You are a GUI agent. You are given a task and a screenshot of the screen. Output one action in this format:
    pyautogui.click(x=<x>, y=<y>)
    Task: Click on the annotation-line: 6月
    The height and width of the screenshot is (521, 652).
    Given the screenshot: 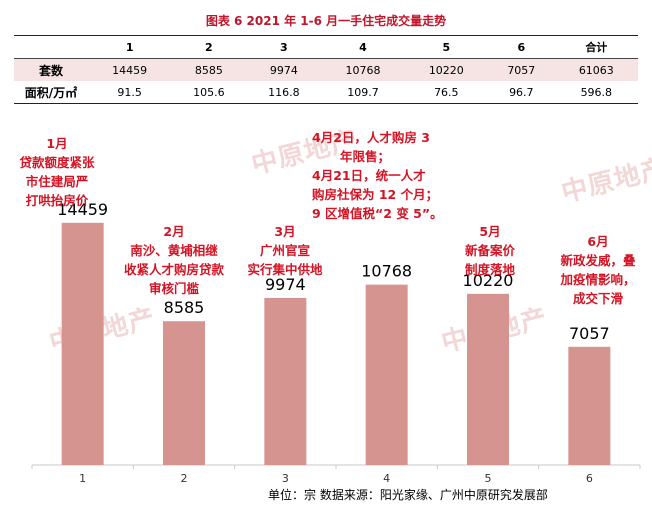 What is the action you would take?
    pyautogui.click(x=598, y=241)
    